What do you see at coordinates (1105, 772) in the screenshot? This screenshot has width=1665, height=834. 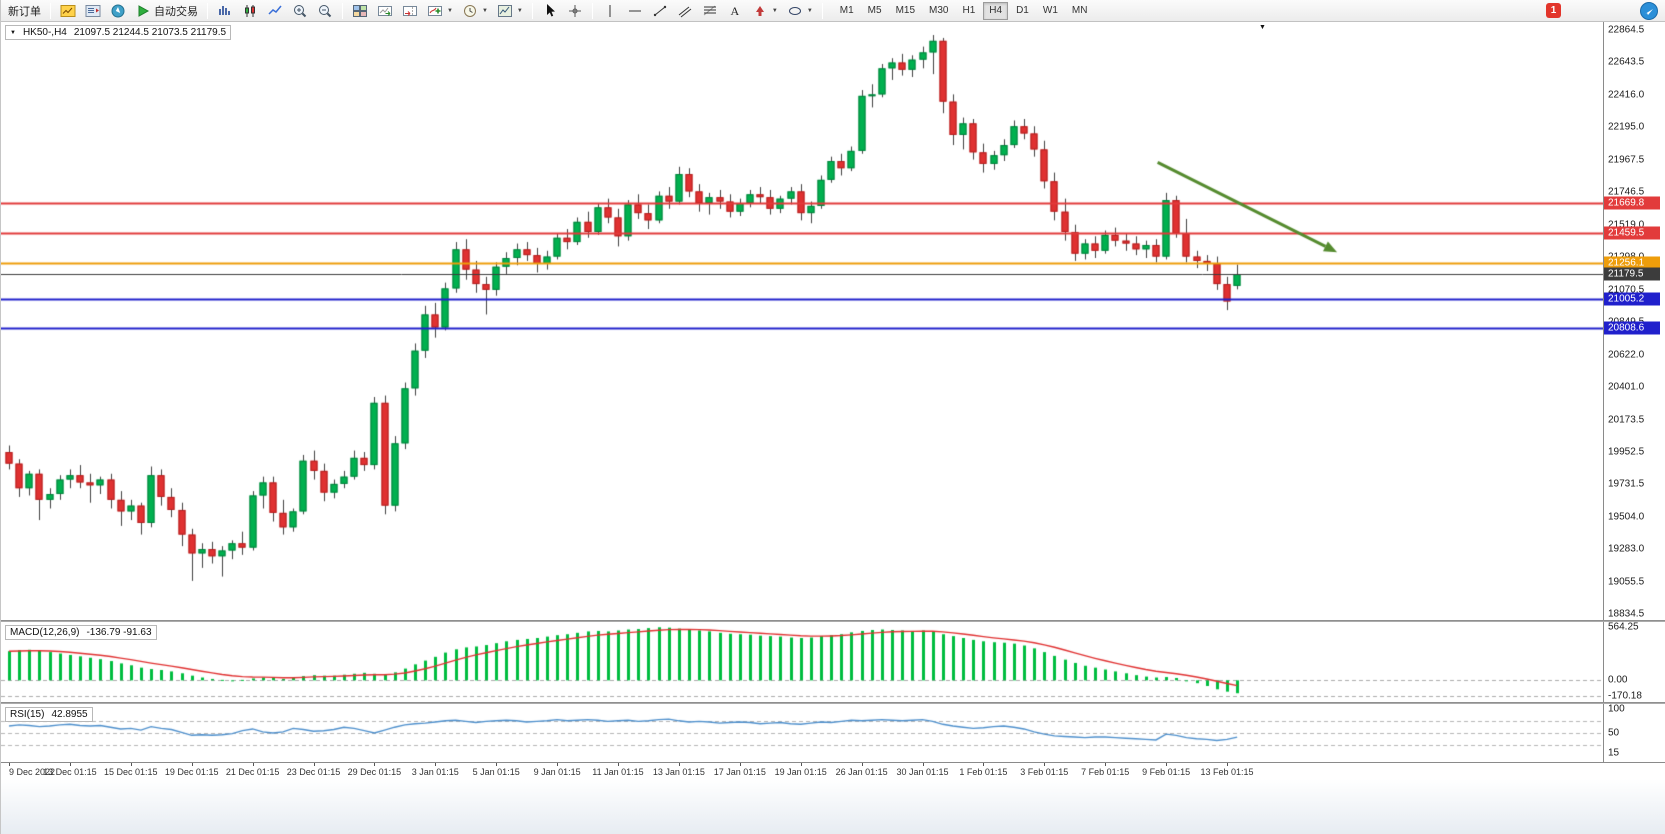 I see `time-axis-label: 7 Feb 01:15` at bounding box center [1105, 772].